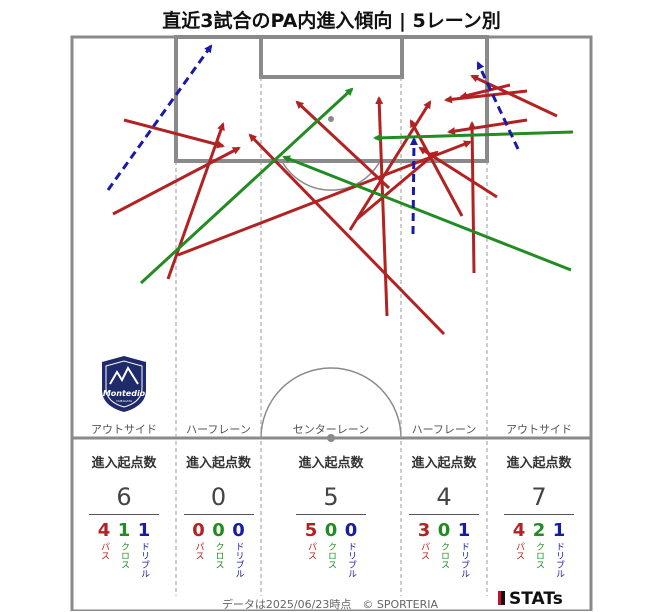  What do you see at coordinates (218, 497) in the screenshot?
I see `stats-total: 0` at bounding box center [218, 497].